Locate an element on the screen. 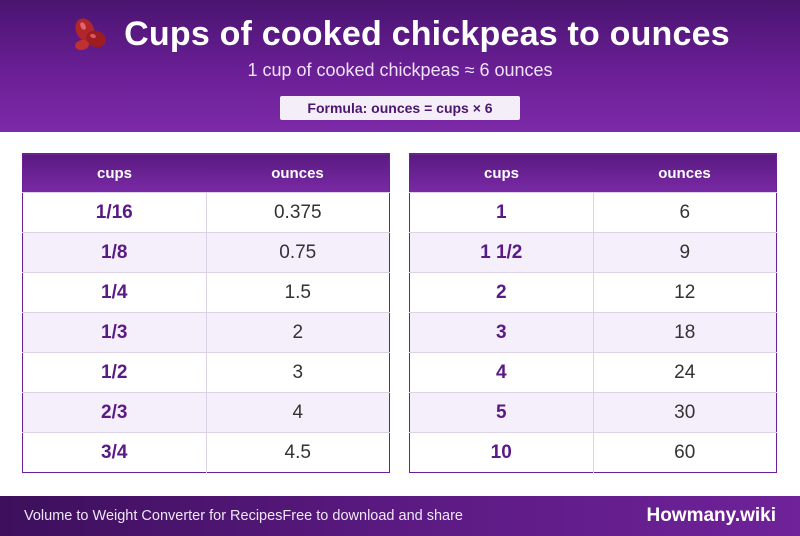 This screenshot has width=800, height=536. ounces-cell: 3 is located at coordinates (298, 372).